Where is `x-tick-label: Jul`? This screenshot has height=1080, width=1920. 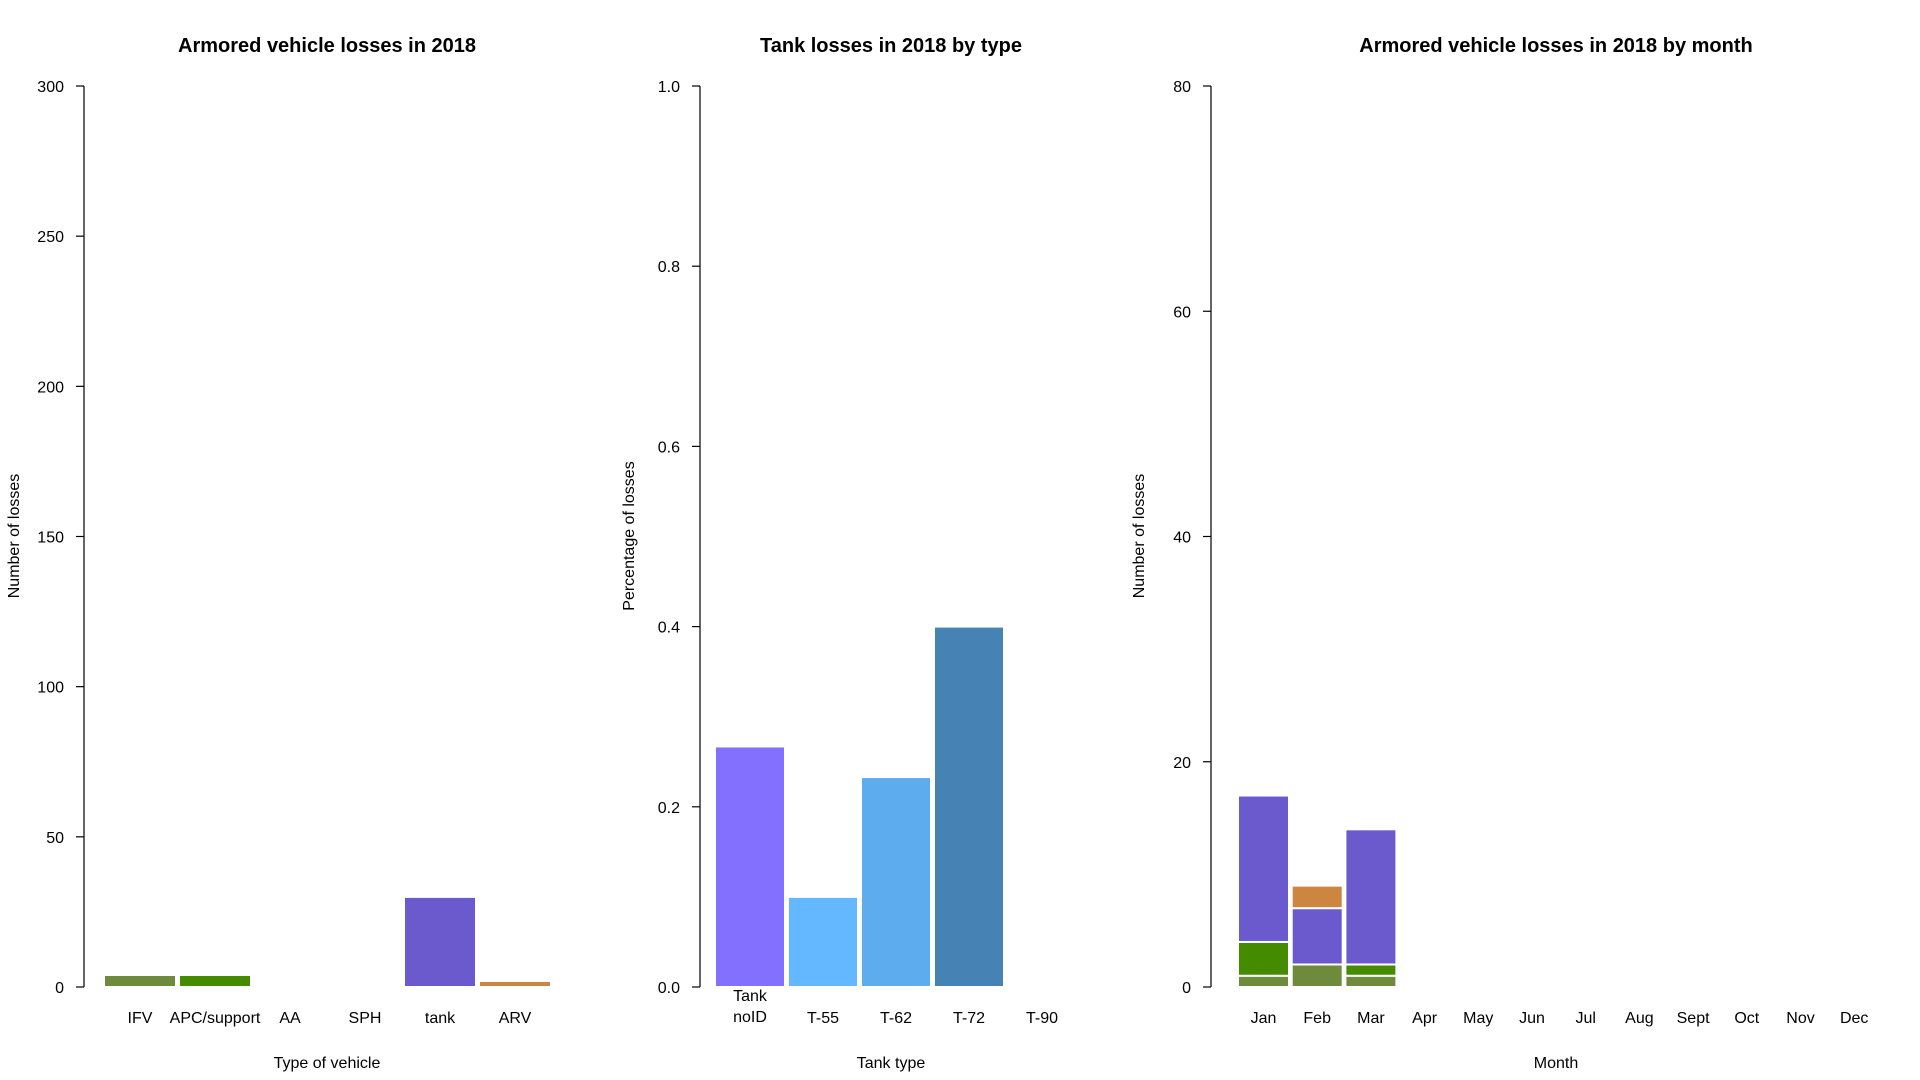 x-tick-label: Jul is located at coordinates (1585, 1018).